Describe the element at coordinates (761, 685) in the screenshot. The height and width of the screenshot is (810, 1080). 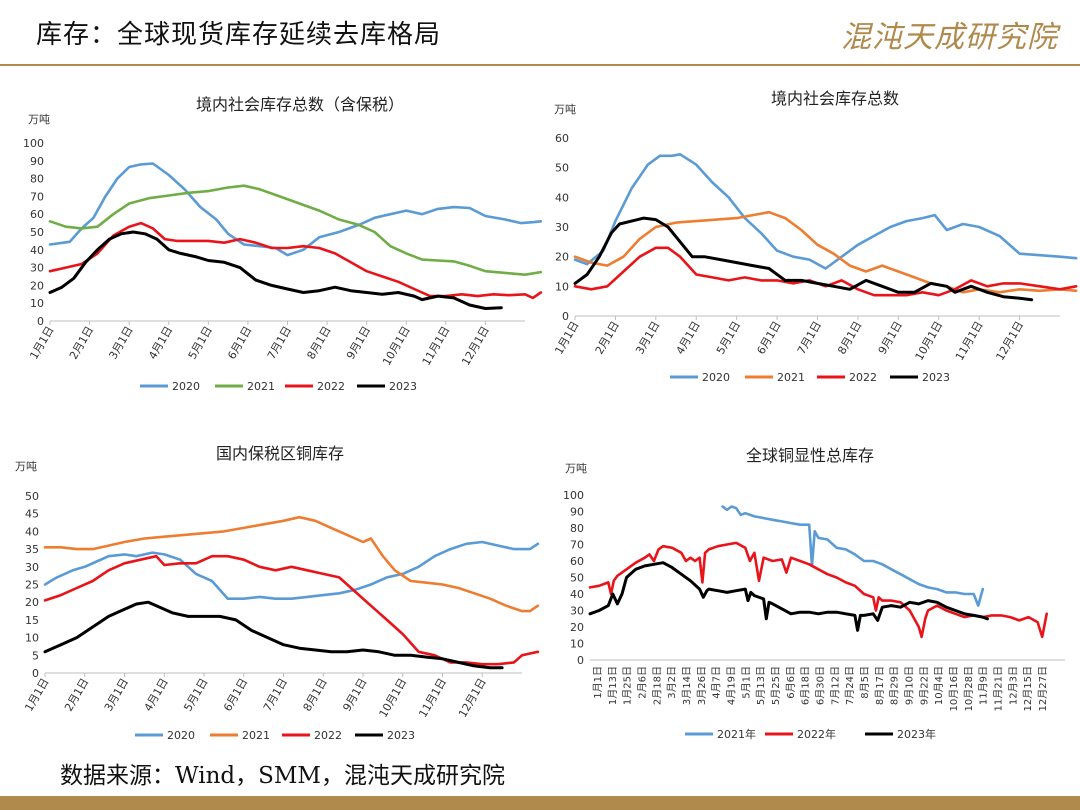
I see `x-tick-label: 5月13日` at that location.